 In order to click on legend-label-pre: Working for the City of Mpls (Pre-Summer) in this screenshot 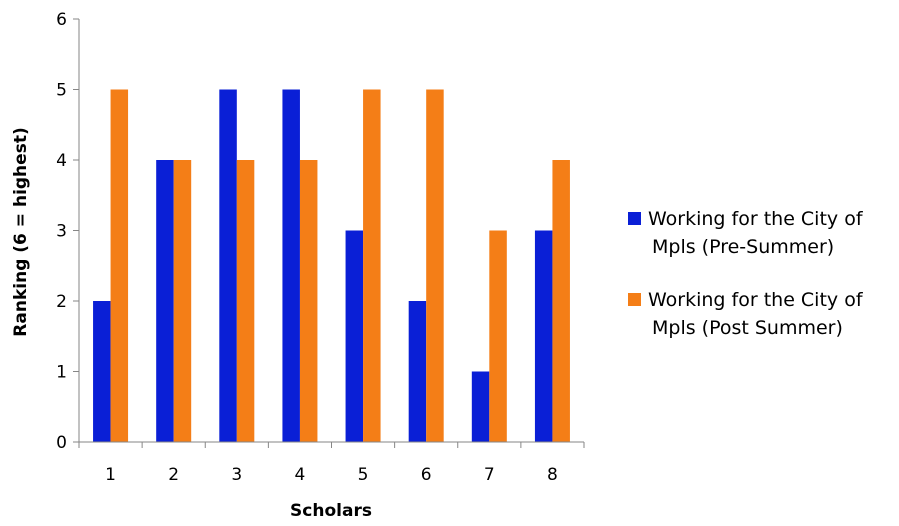, I will do `click(756, 233)`.